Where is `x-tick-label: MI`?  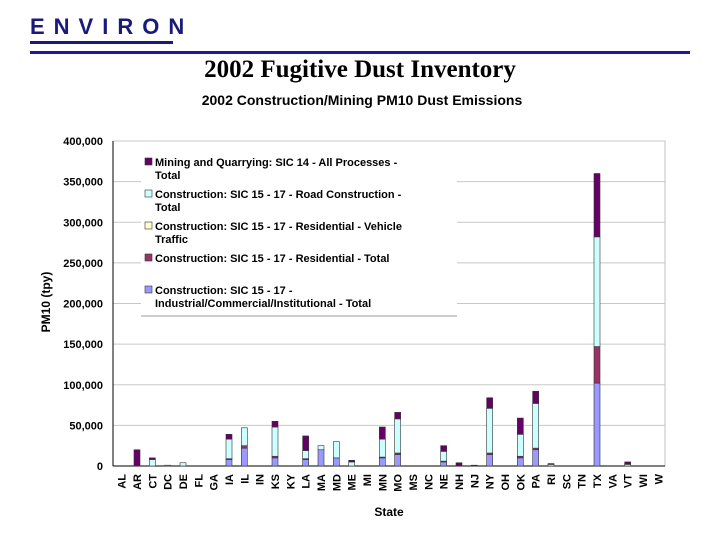 x-tick-label: MI is located at coordinates (368, 480).